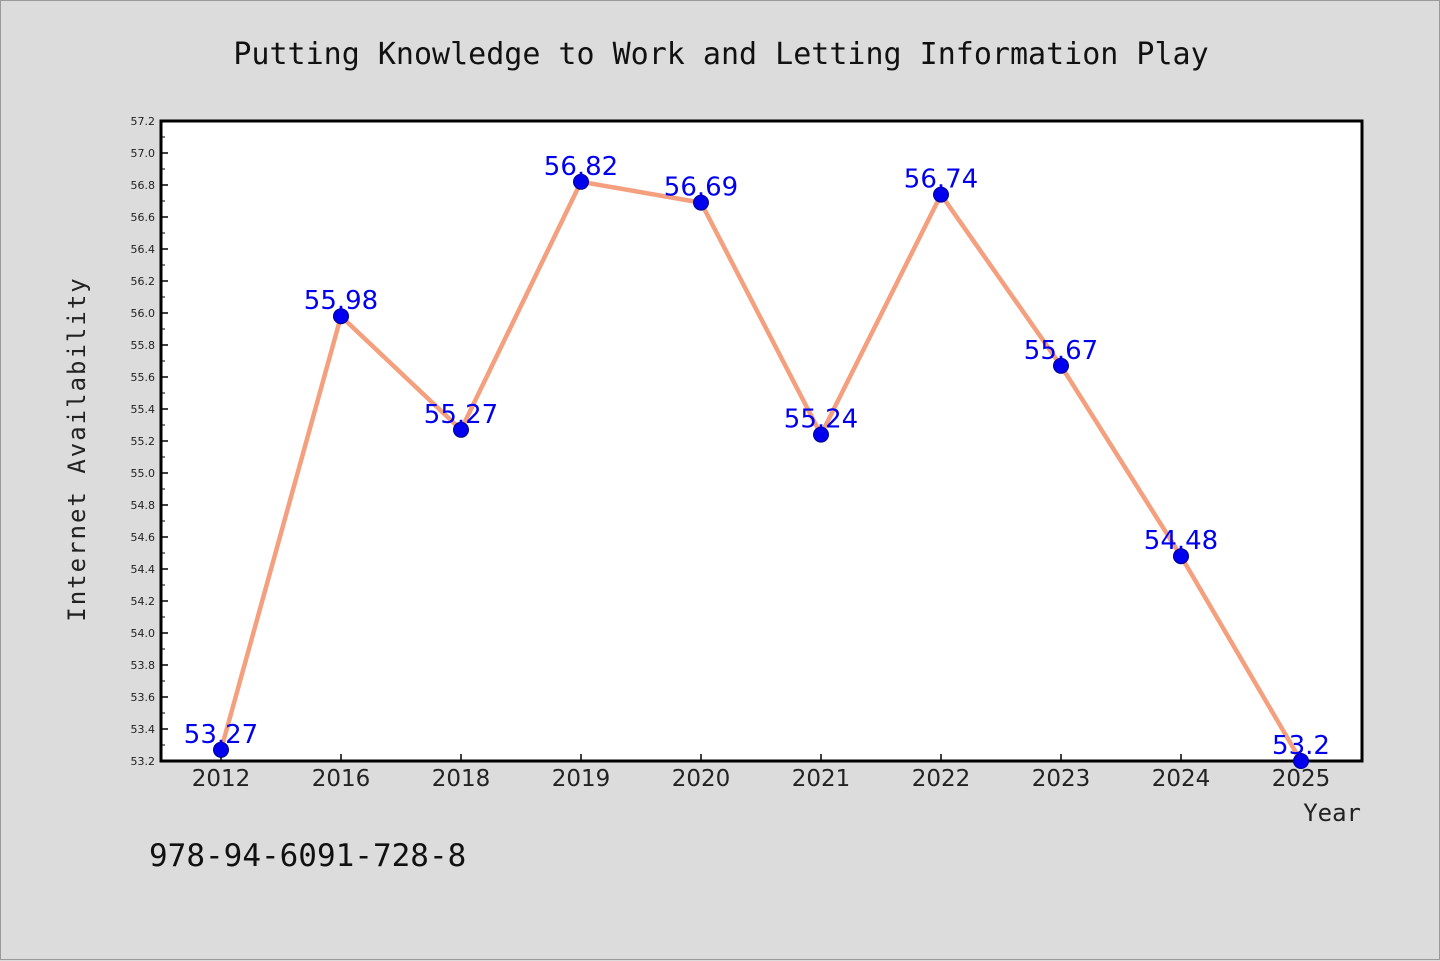 The height and width of the screenshot is (961, 1440). Describe the element at coordinates (143, 409) in the screenshot. I see `y-tick-label: 55.4` at that location.